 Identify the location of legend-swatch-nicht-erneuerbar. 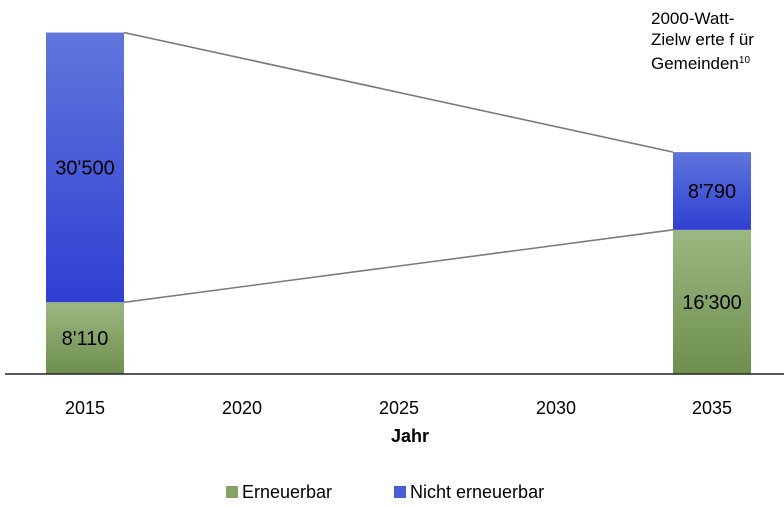
(400, 492).